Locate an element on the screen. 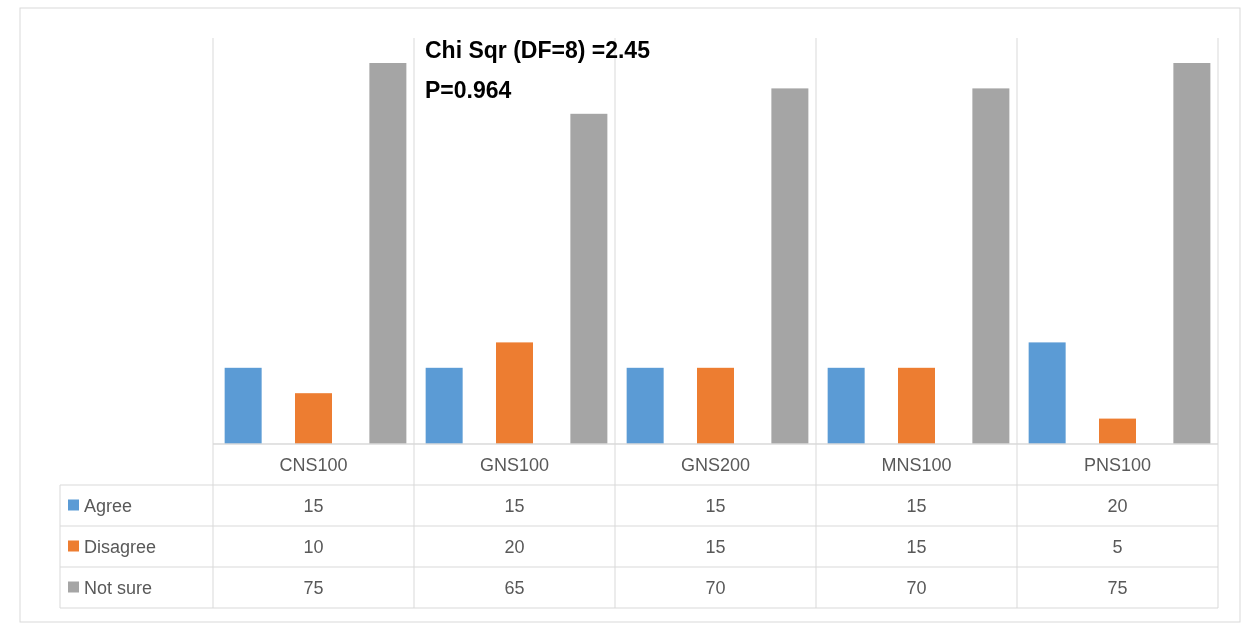 This screenshot has width=1252, height=625. x-tick-label: MNS100 is located at coordinates (916, 464).